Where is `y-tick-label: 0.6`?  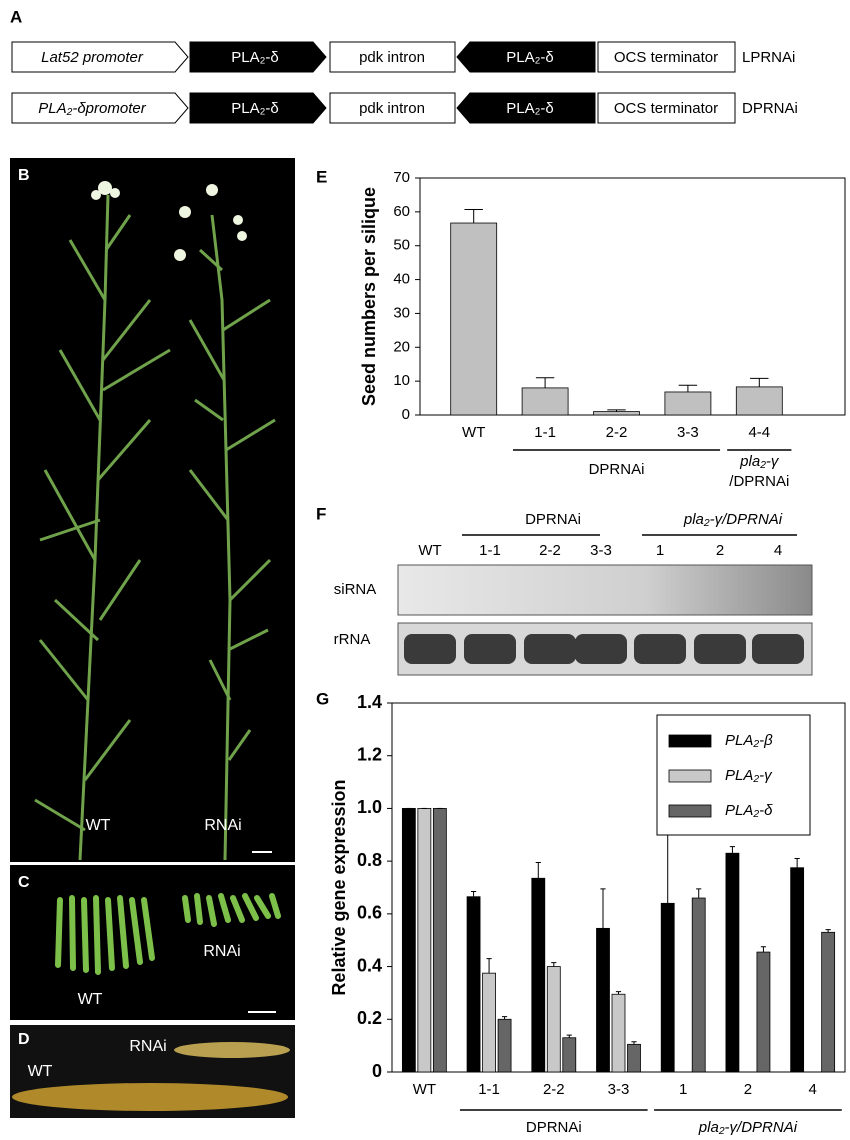 y-tick-label: 0.6 is located at coordinates (369, 913).